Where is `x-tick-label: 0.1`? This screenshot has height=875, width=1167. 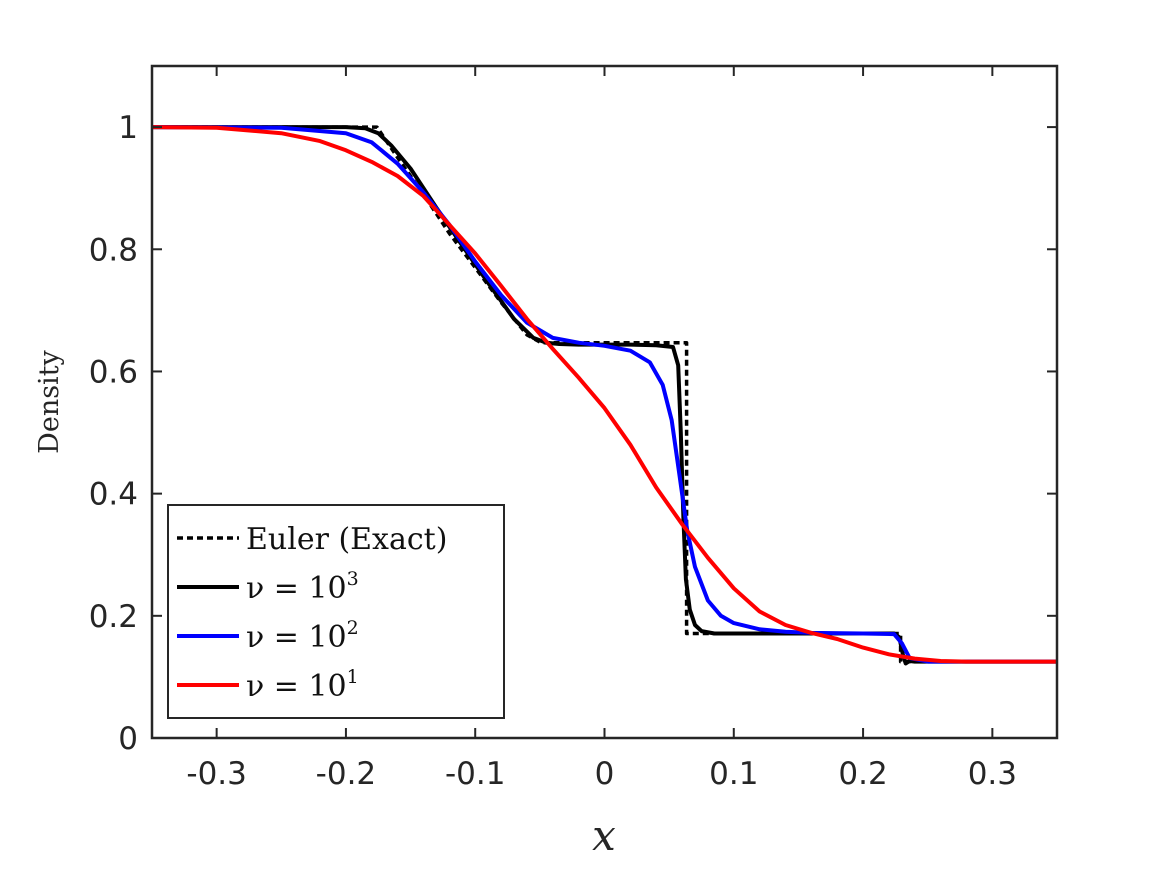
x-tick-label: 0.1 is located at coordinates (733, 774).